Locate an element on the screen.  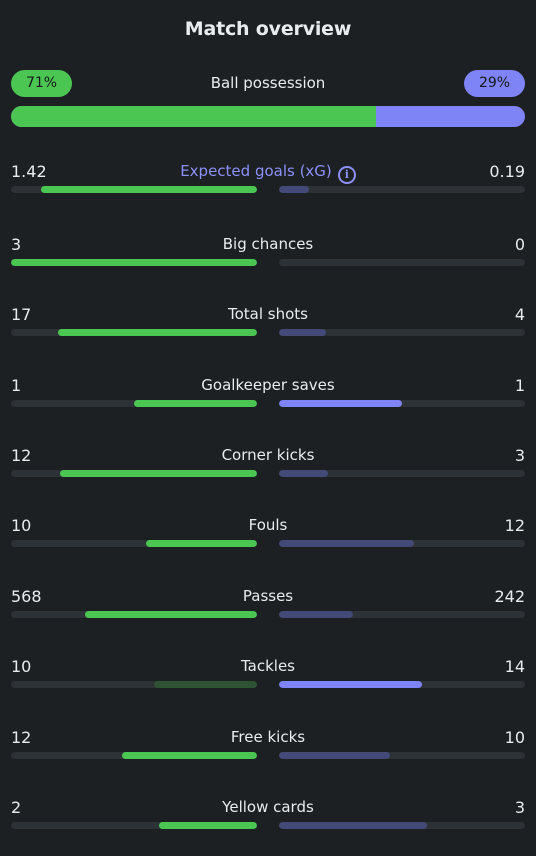
away-value: 0 is located at coordinates (519, 244).